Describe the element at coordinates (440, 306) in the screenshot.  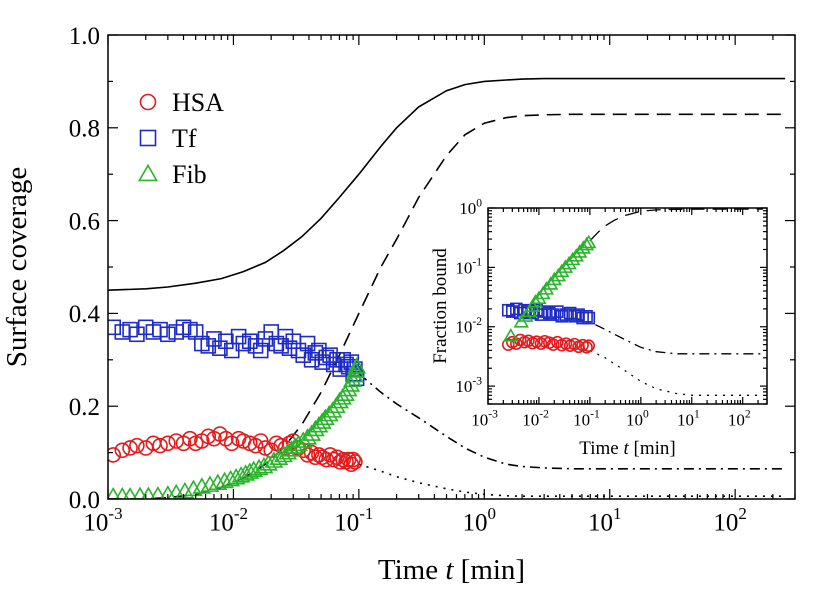
I see `inset-y-axis-title: Fraction bound` at that location.